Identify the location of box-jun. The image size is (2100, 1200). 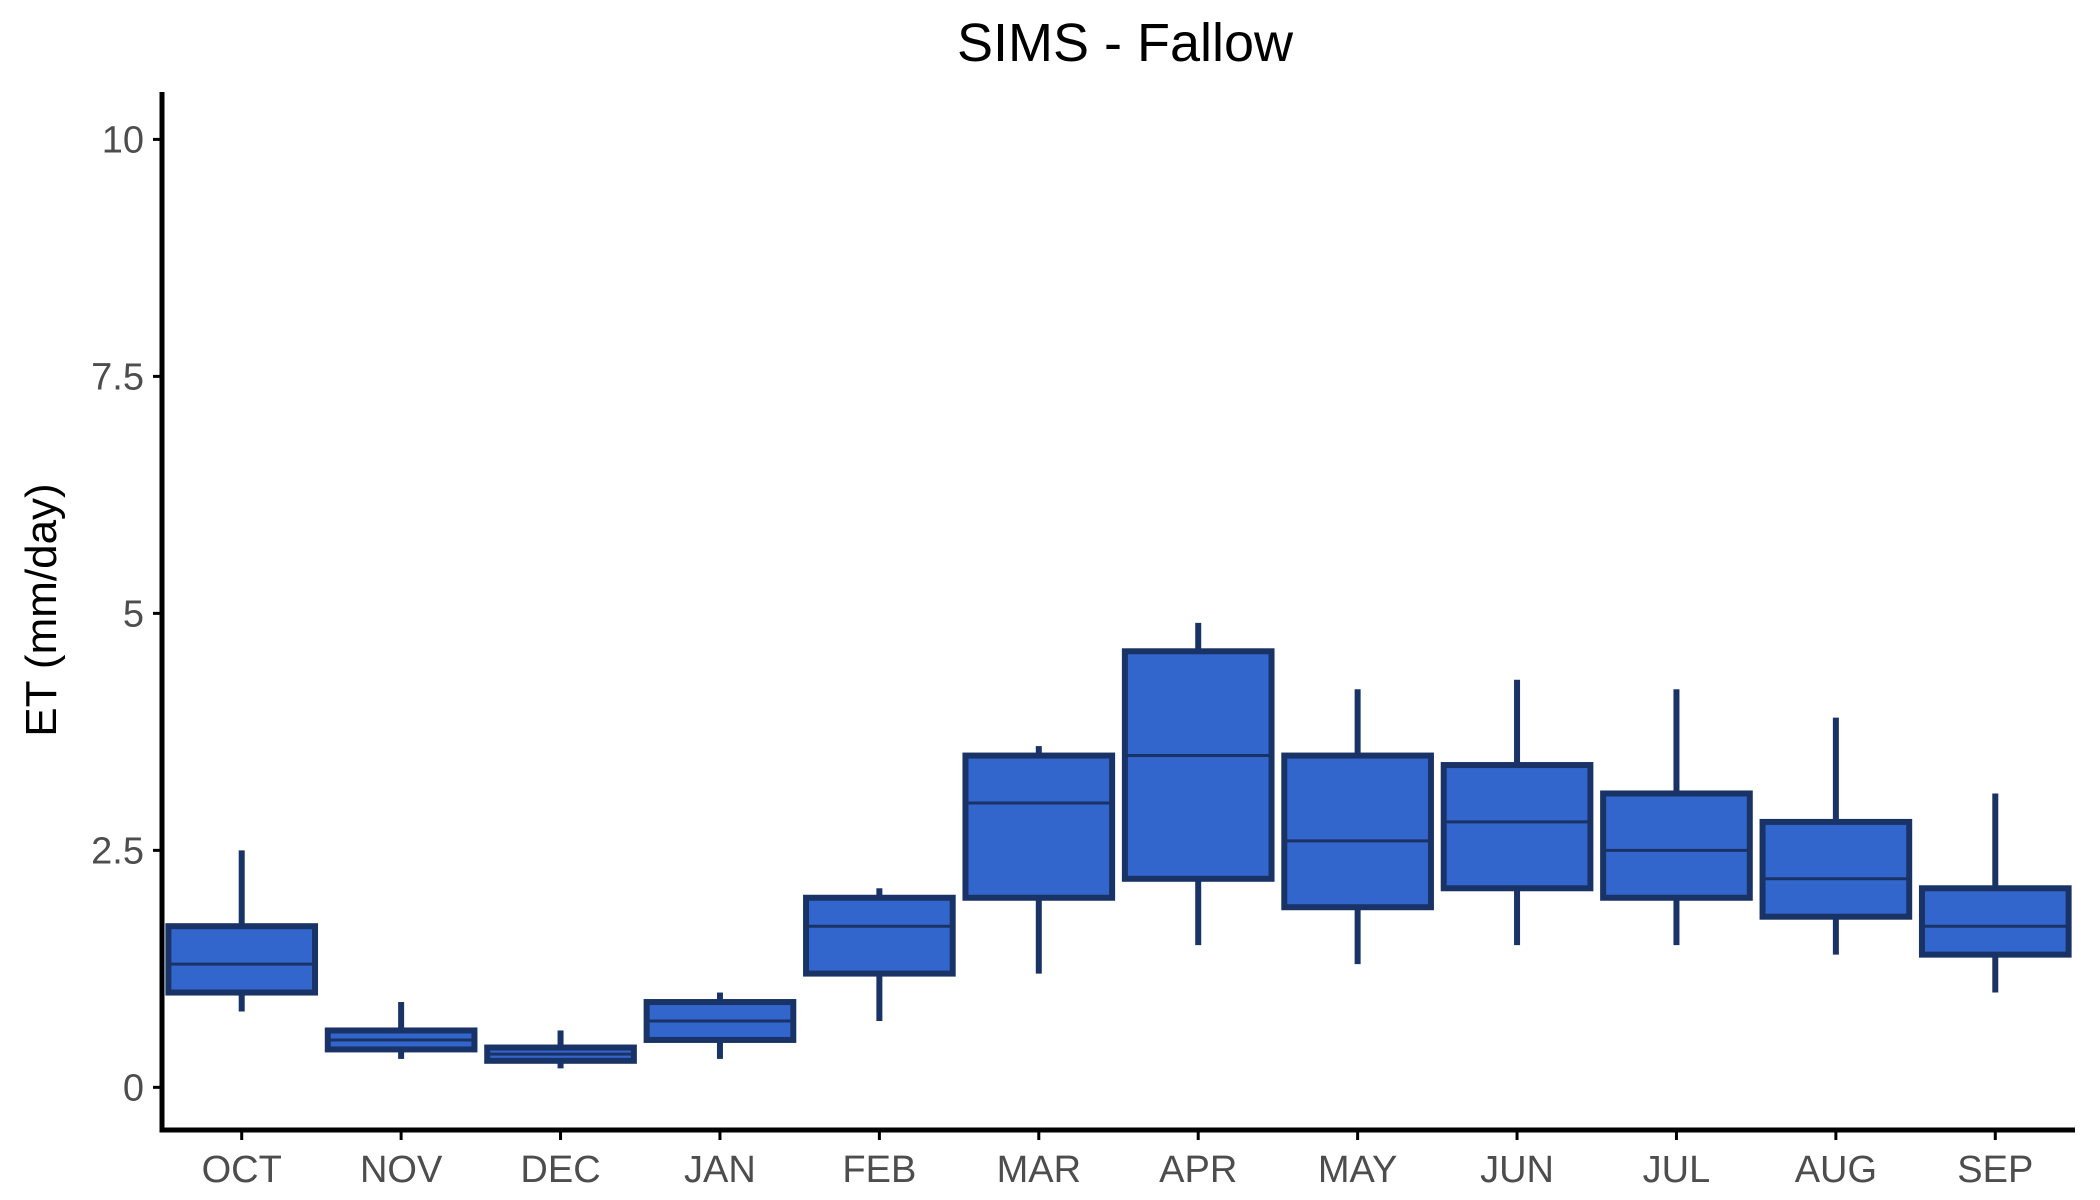
(1517, 812).